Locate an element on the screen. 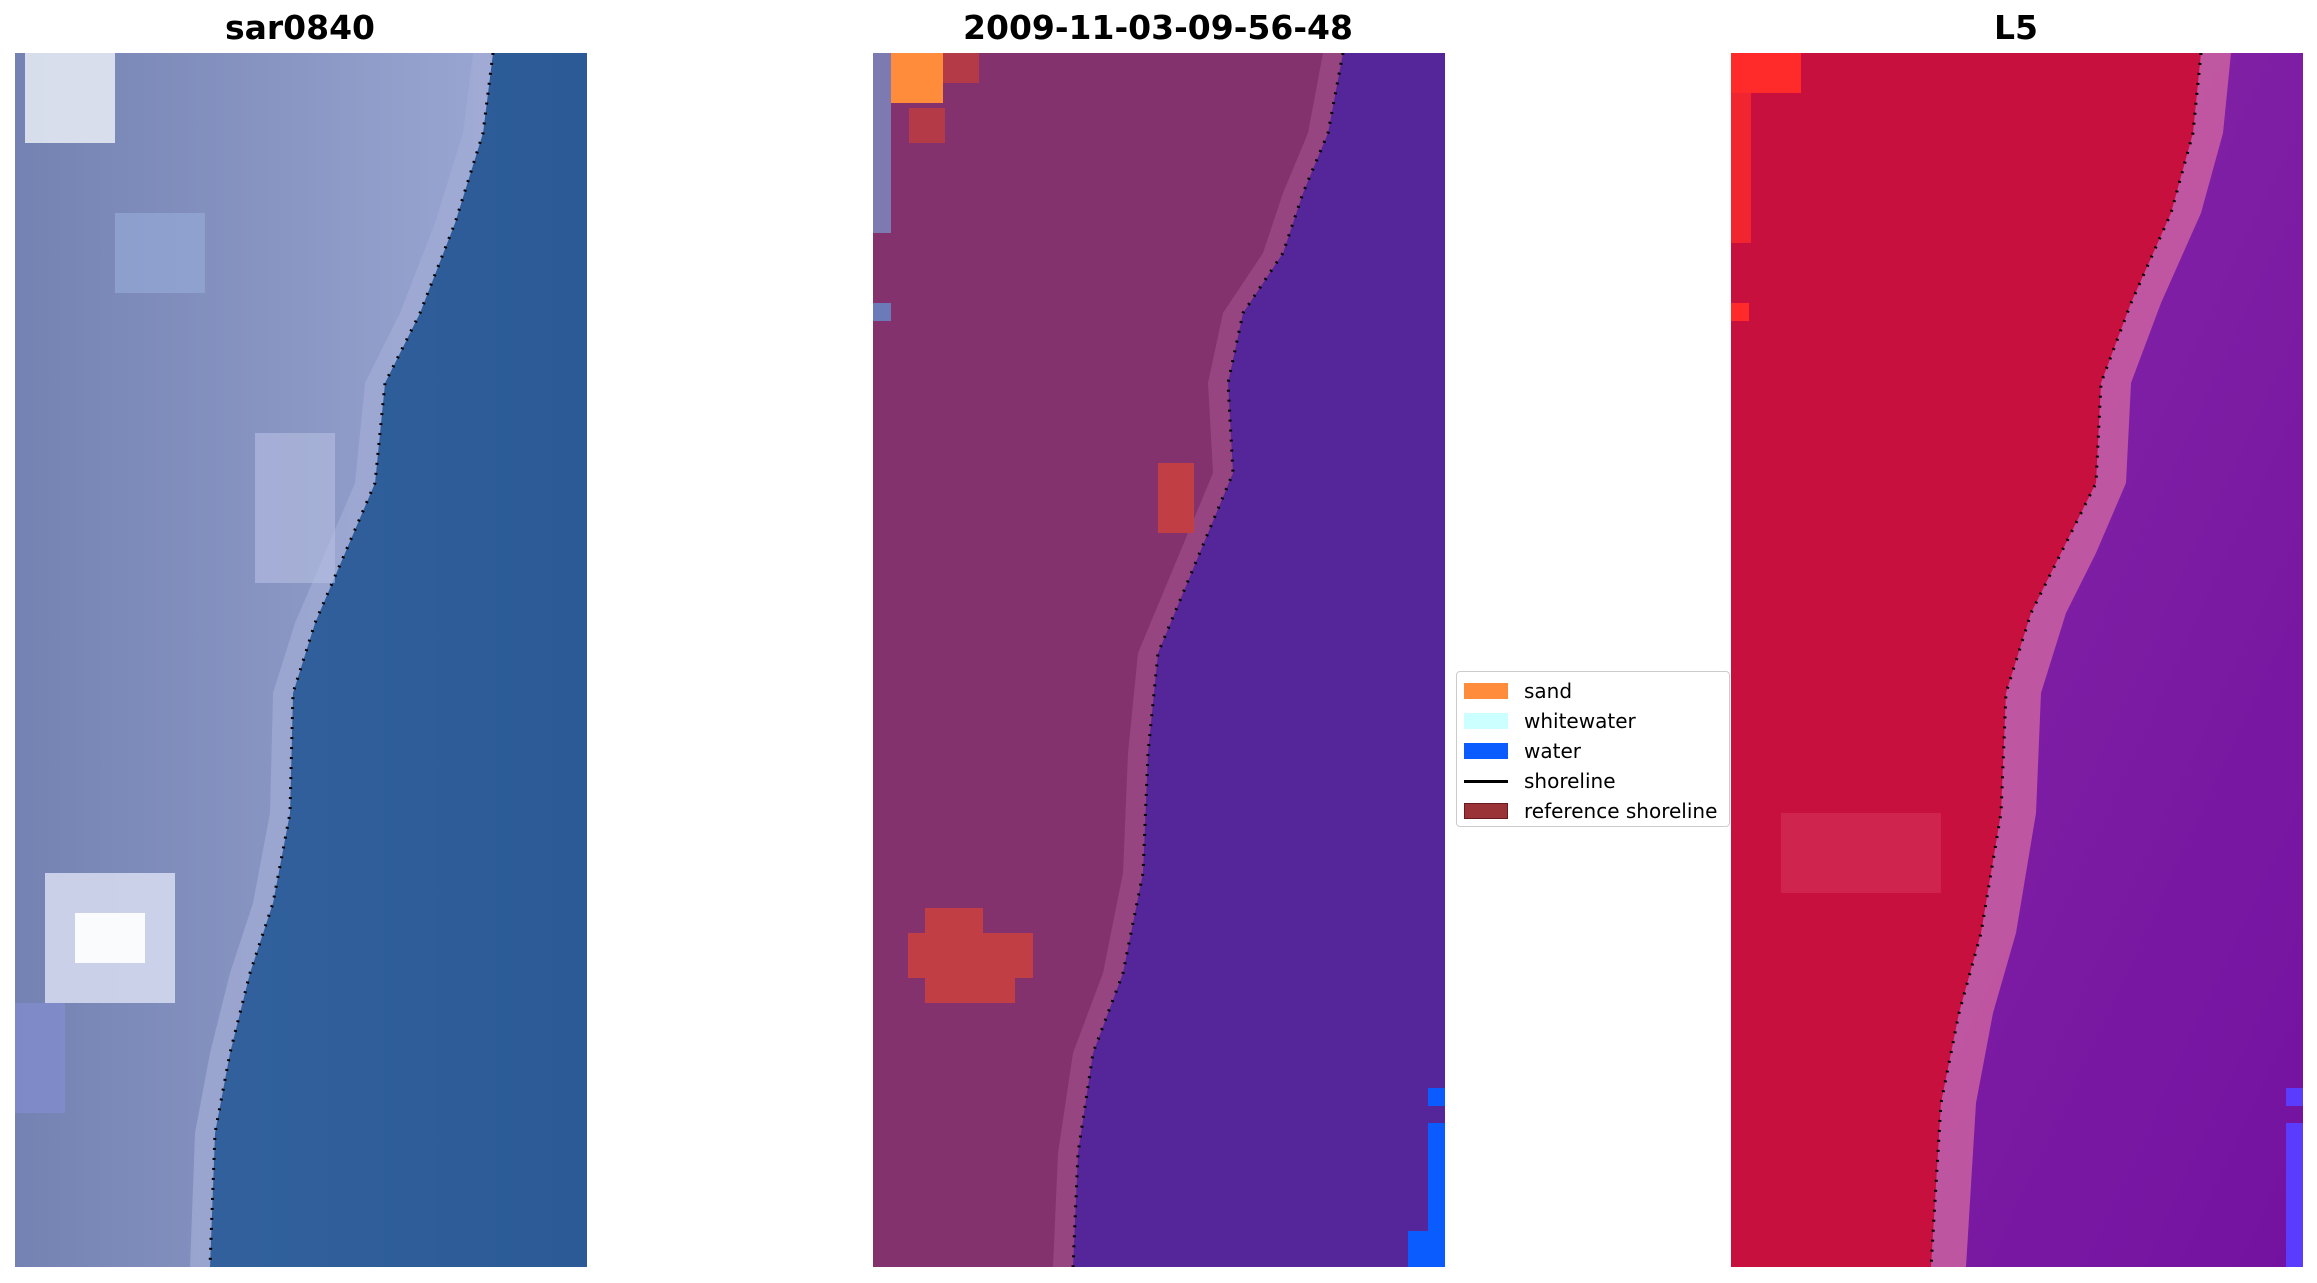 The height and width of the screenshot is (1283, 2317). legend-item-whitewater: whitewater is located at coordinates (1550, 721).